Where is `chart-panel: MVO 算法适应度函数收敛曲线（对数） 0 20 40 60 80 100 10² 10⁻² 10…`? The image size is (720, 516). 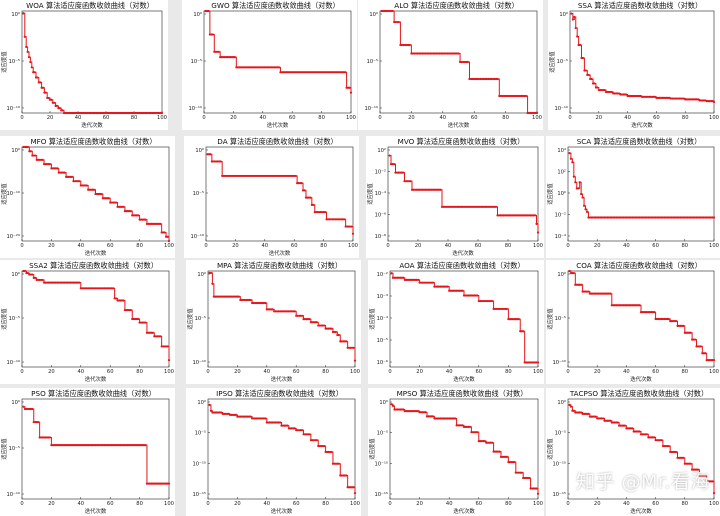
chart-panel: MVO 算法适应度函数收敛曲线（对数） 0 20 40 60 80 100 10² 10⁻² 10… is located at coordinates (455, 197).